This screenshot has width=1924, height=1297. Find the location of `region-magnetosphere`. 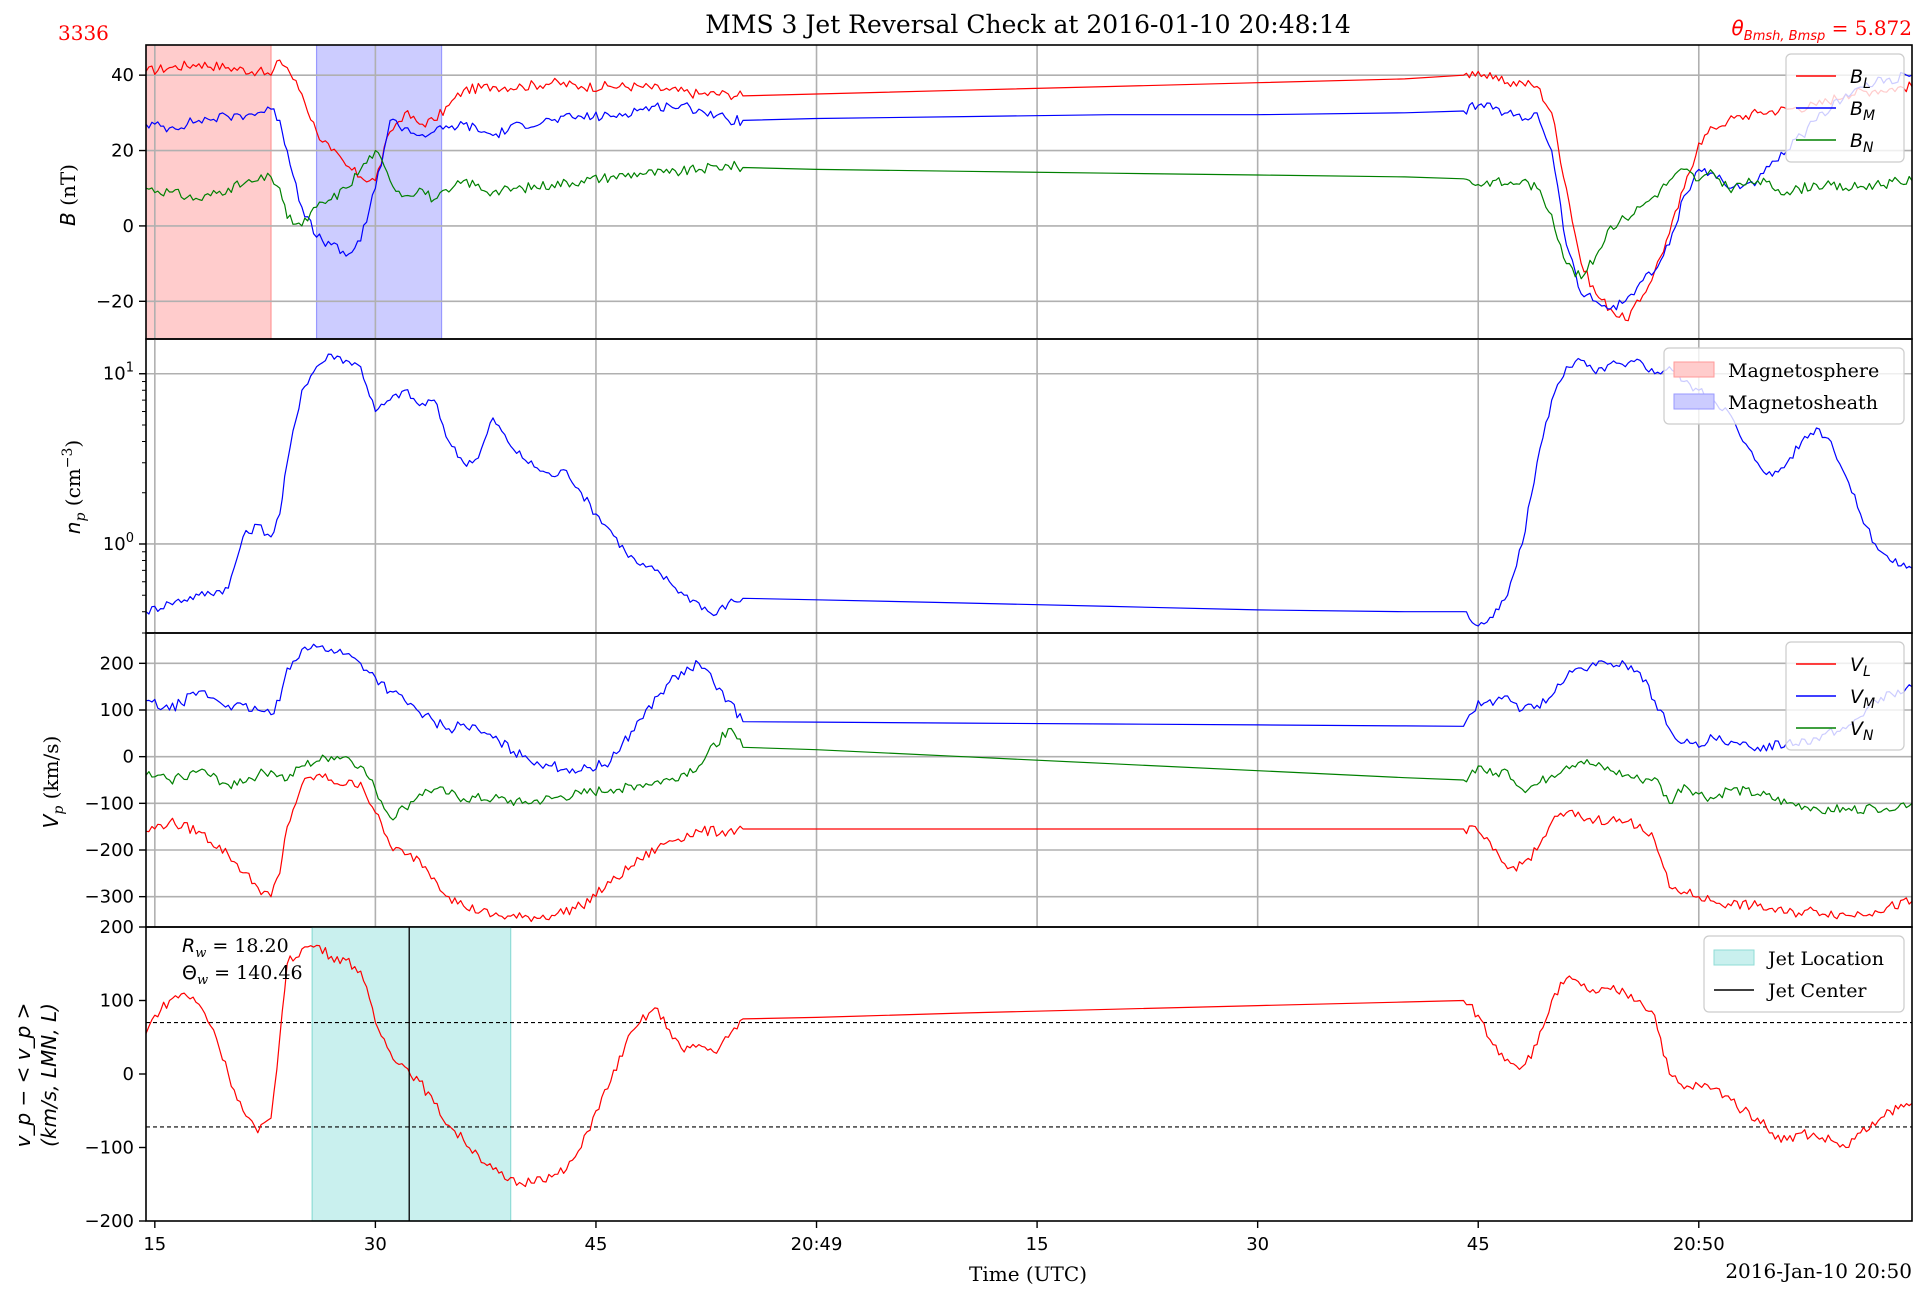

region-magnetosphere is located at coordinates (208, 192).